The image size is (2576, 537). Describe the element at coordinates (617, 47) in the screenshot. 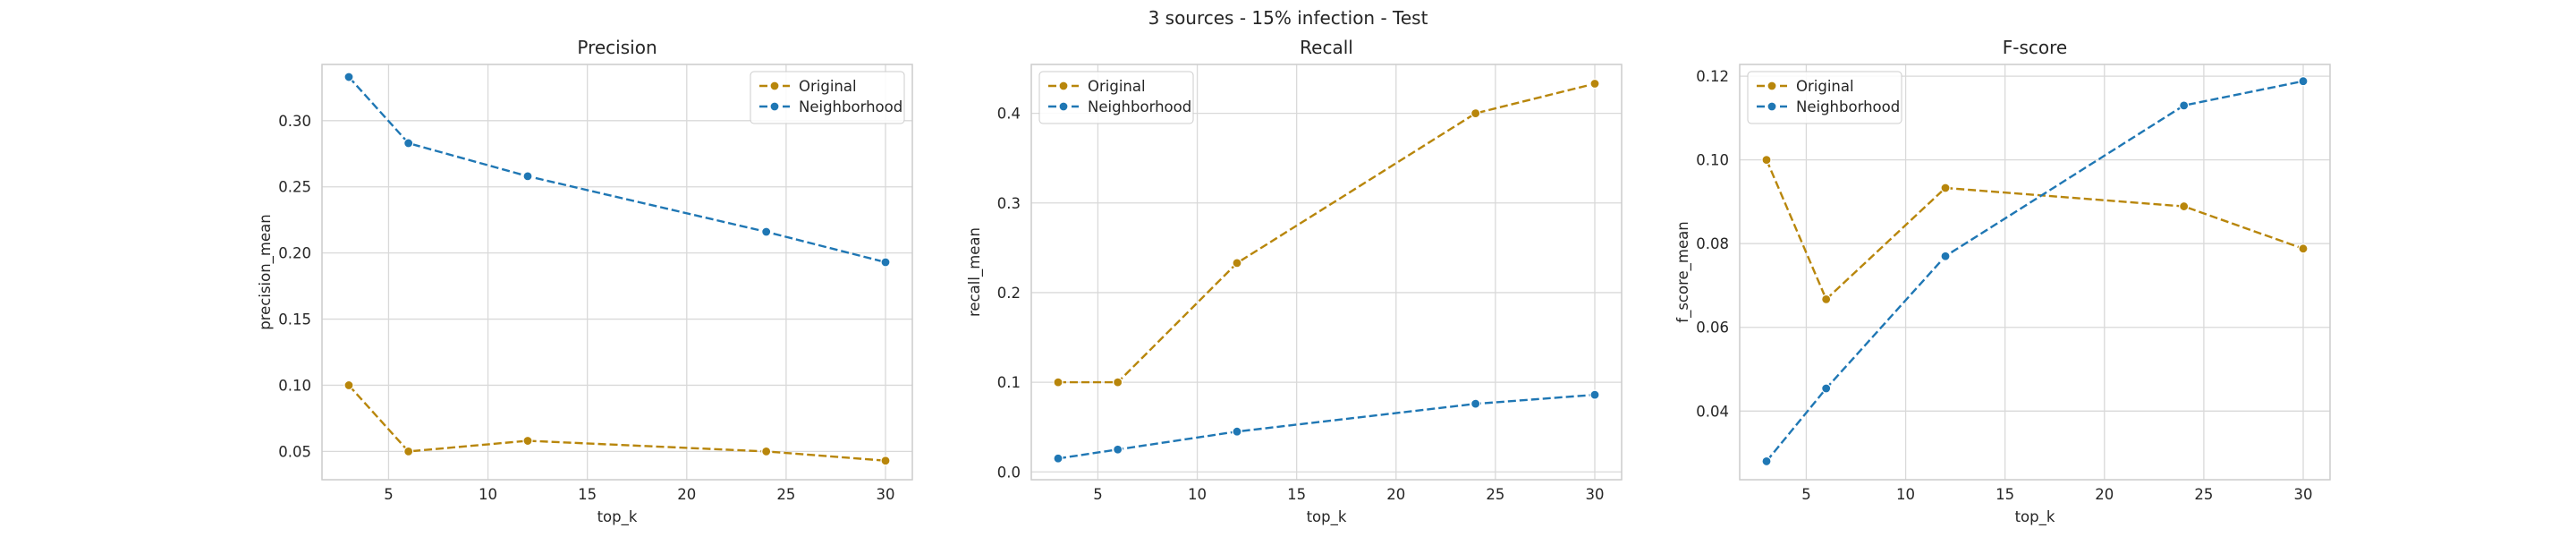

I see `subplot-title: Precision` at that location.